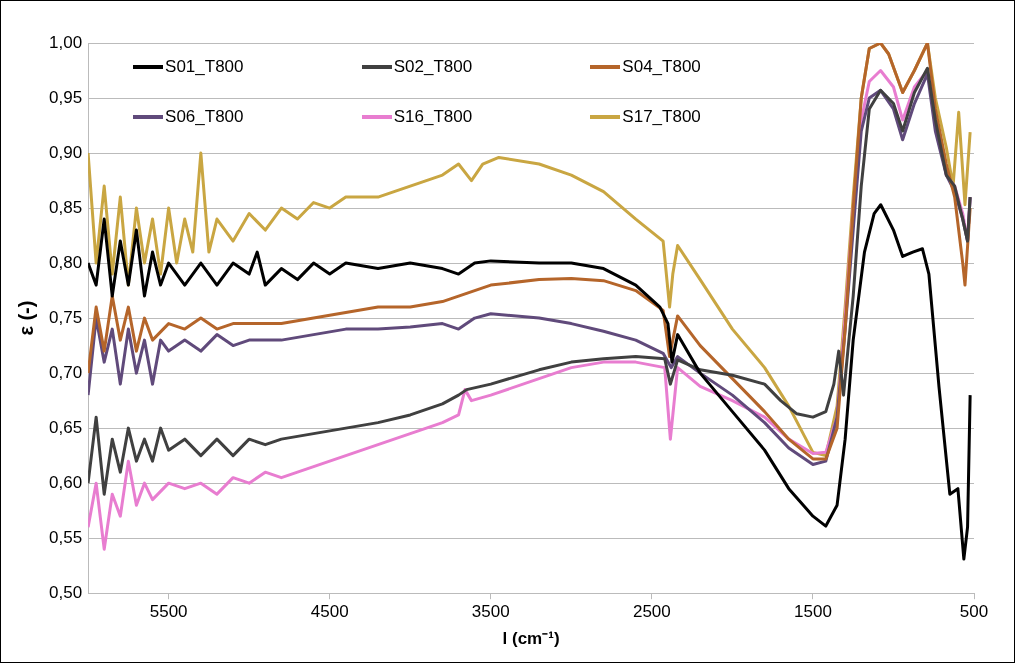 The image size is (1015, 663). Describe the element at coordinates (433, 117) in the screenshot. I see `legend-label: S16_T800` at that location.